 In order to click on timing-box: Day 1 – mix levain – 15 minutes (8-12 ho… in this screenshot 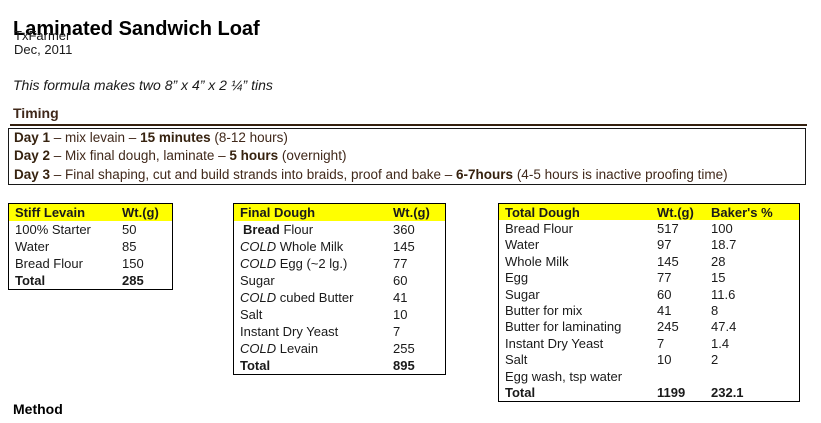, I will do `click(407, 156)`.